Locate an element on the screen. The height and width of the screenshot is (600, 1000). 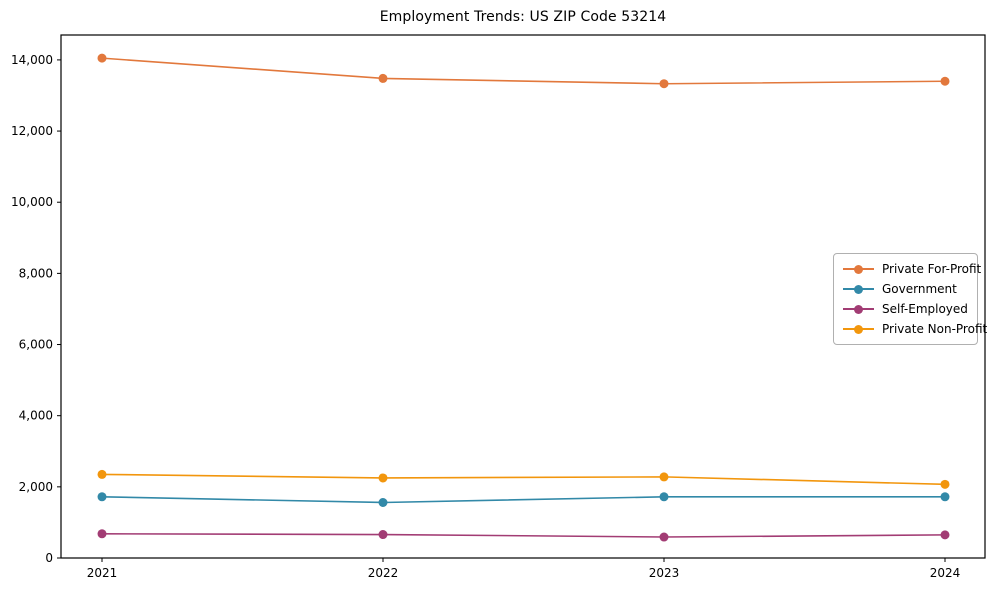
chart-title: Employment Trends: US ZIP Code 53214 is located at coordinates (523, 17).